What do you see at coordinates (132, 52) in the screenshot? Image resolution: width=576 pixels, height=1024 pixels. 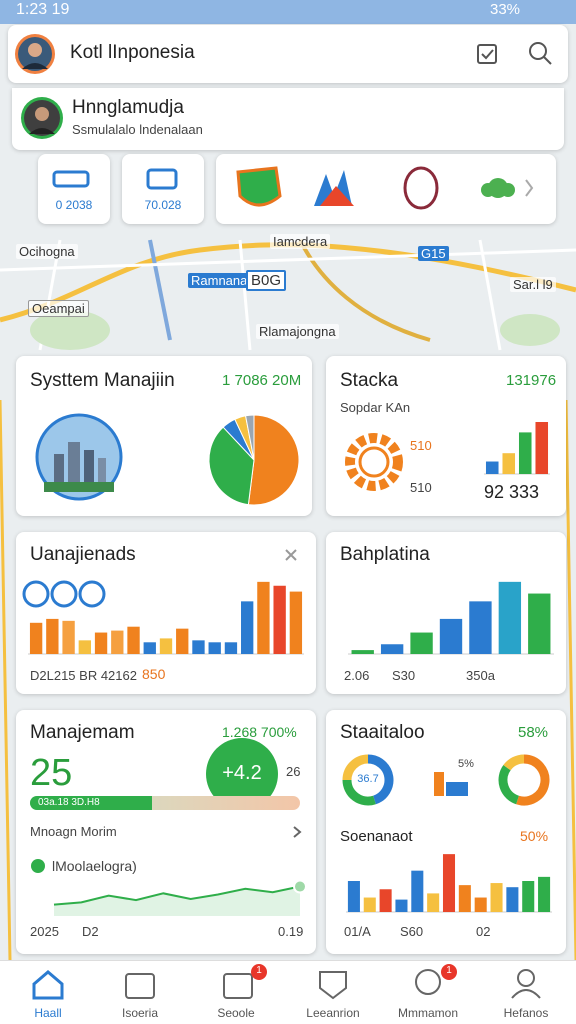 I see `header-title: Kotl lInponesia` at bounding box center [132, 52].